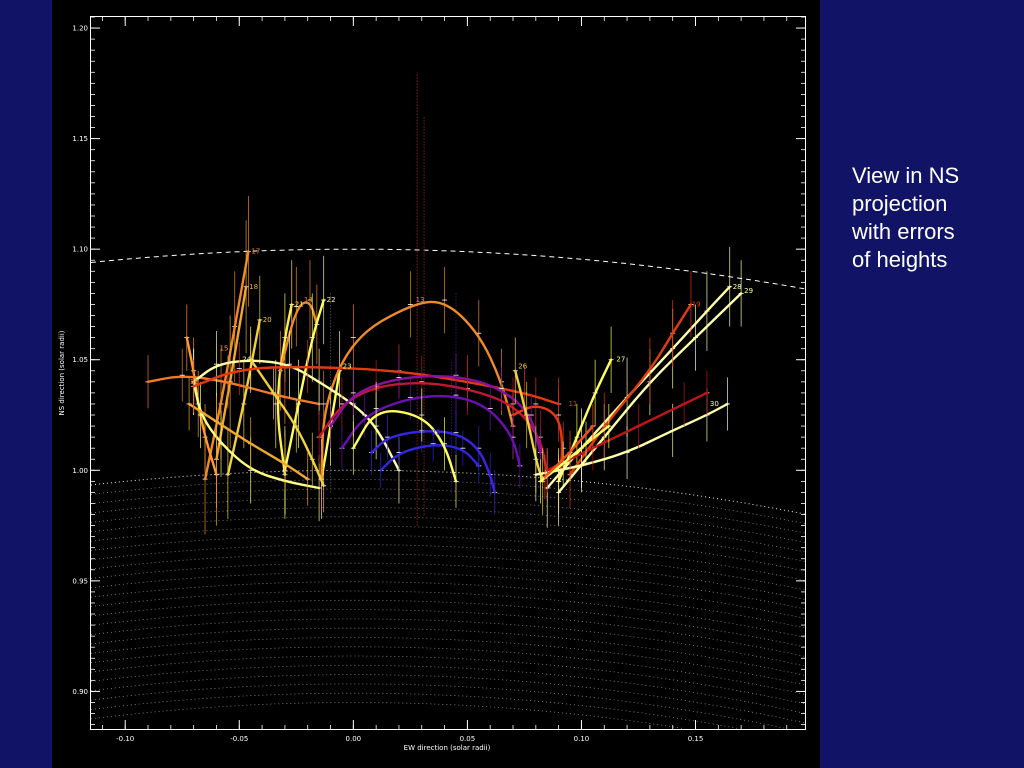 The image size is (1024, 768). I want to click on loop-label: 26, so click(522, 366).